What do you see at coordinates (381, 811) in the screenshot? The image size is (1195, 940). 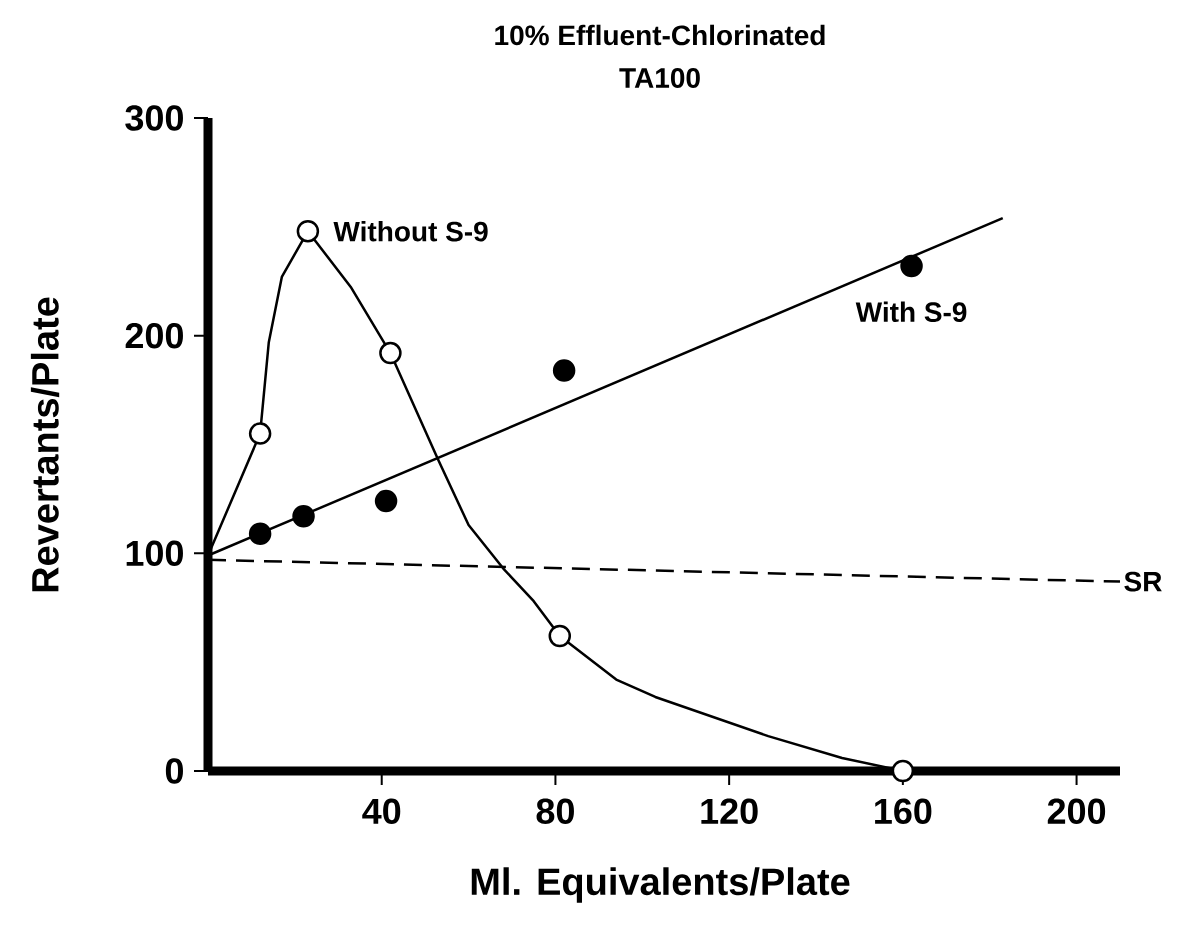 I see `x-tick-label: 40` at bounding box center [381, 811].